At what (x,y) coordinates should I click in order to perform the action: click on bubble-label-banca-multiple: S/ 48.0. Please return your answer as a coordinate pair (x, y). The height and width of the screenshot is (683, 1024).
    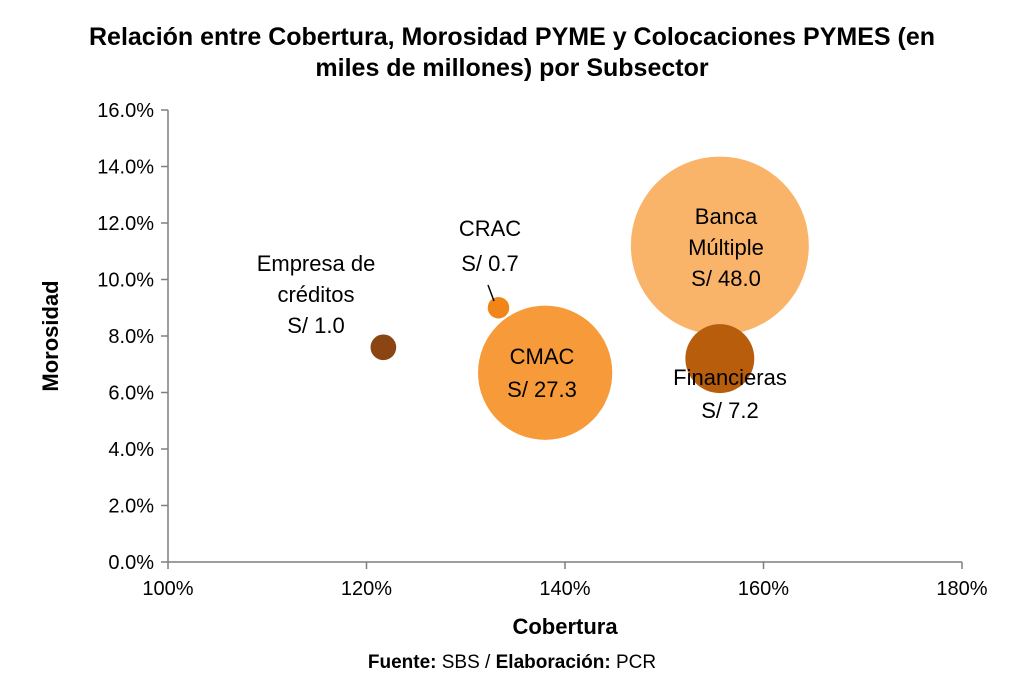
    Looking at the image, I should click on (726, 278).